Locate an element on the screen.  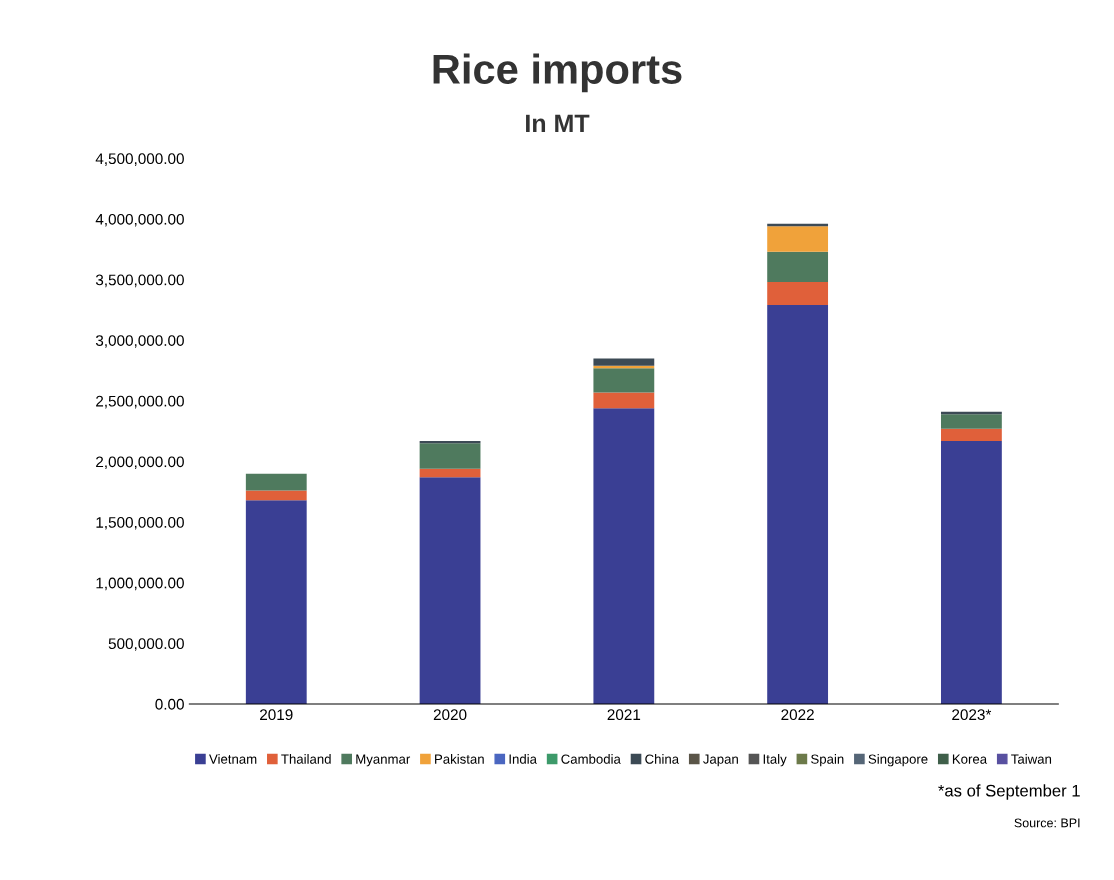
legend-label: Singapore is located at coordinates (898, 760).